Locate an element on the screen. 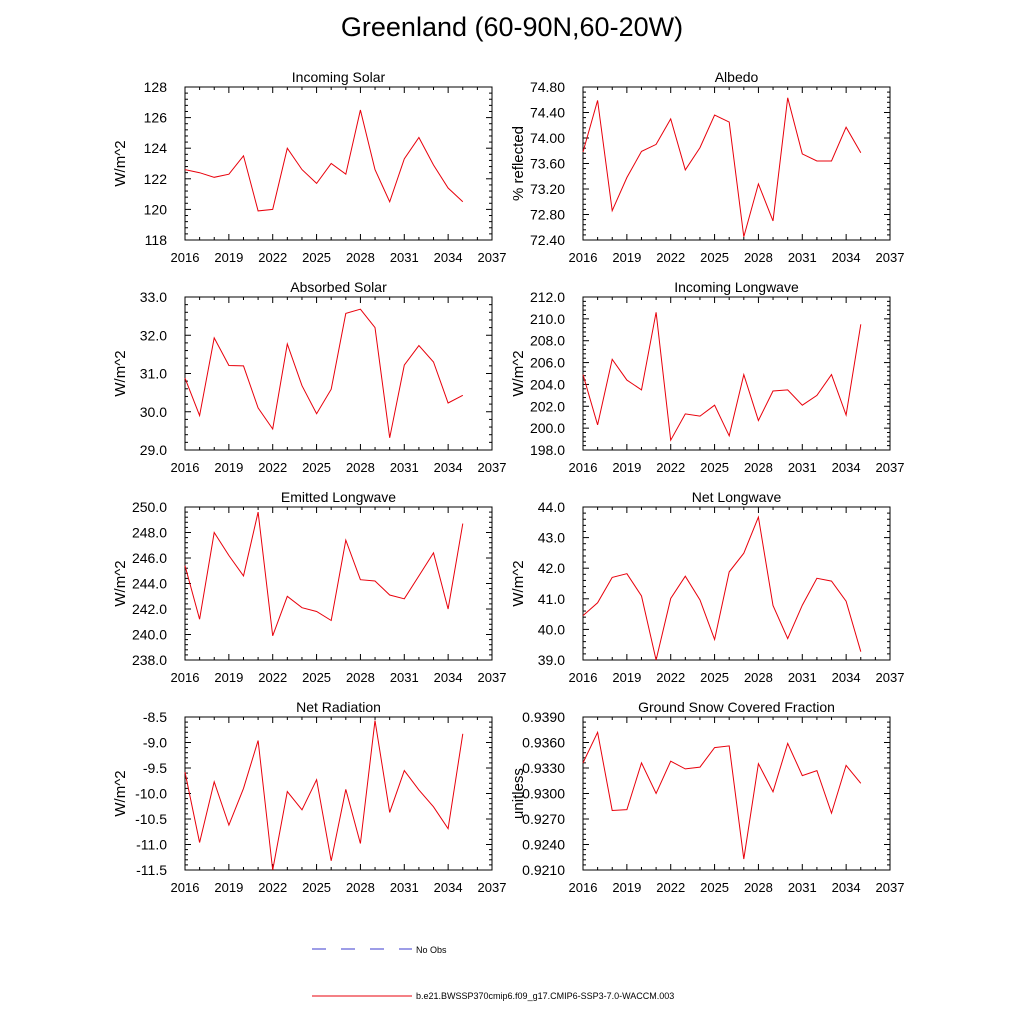 The image size is (1024, 1024). y-tick-label: 33.0 is located at coordinates (153, 297).